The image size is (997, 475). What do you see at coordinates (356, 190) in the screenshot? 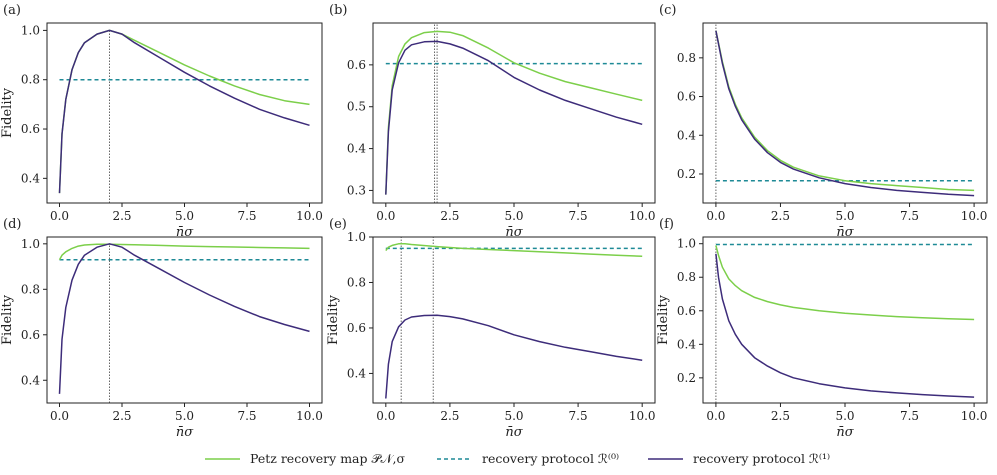
I see `y-tick-label: 0.3` at bounding box center [356, 190].